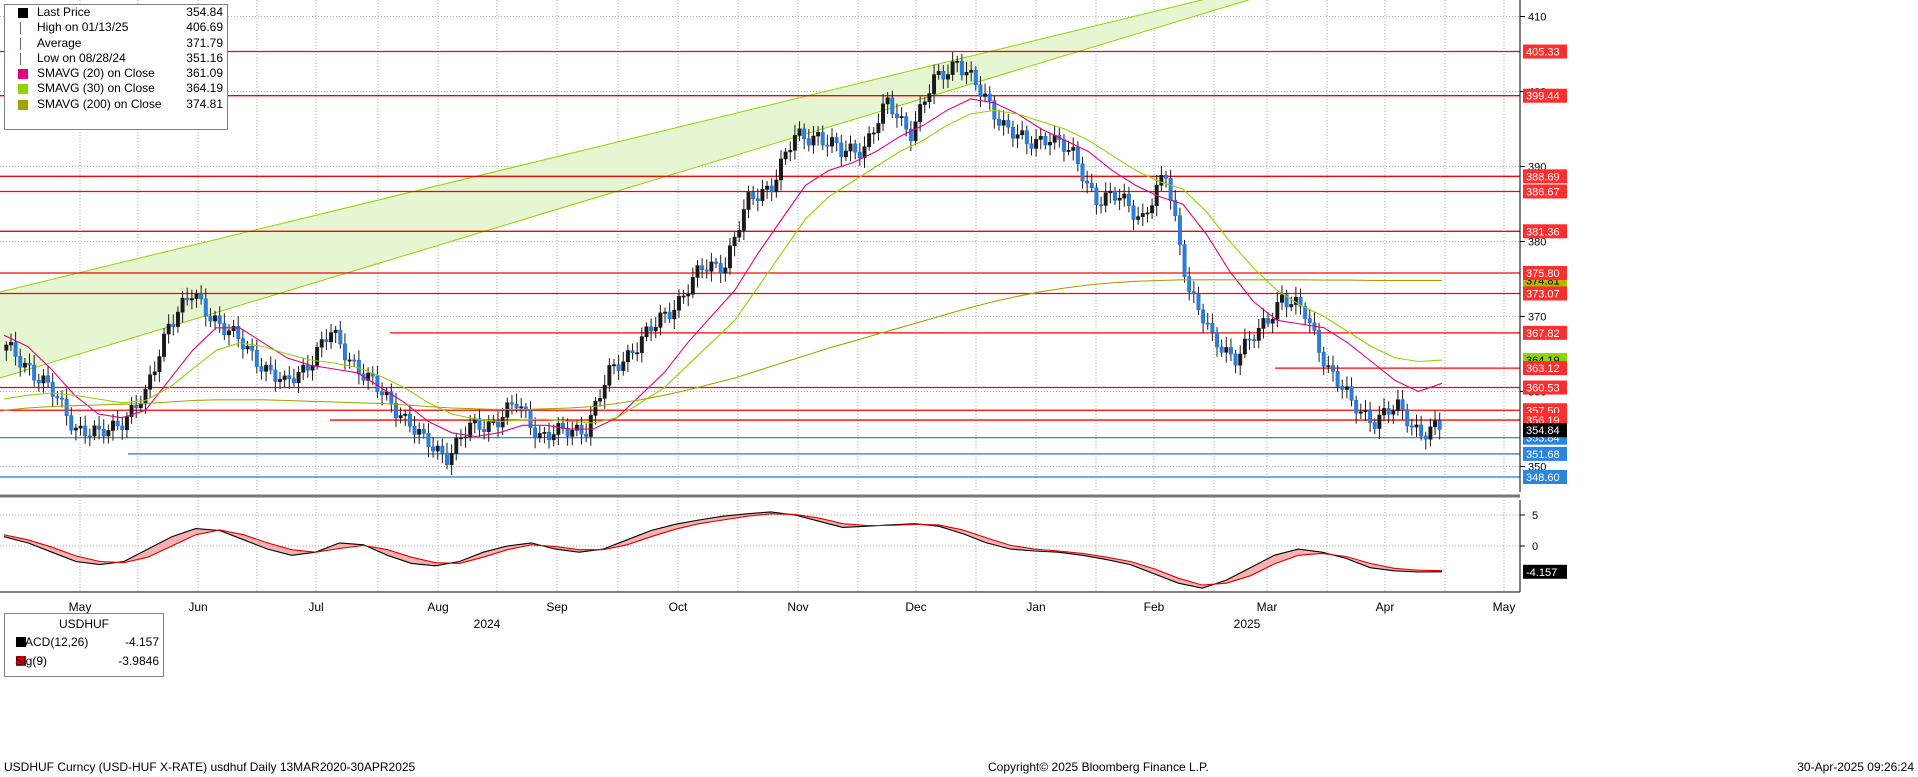 Image resolution: width=1918 pixels, height=777 pixels. I want to click on x-axis-month-label: Apr, so click(1385, 607).